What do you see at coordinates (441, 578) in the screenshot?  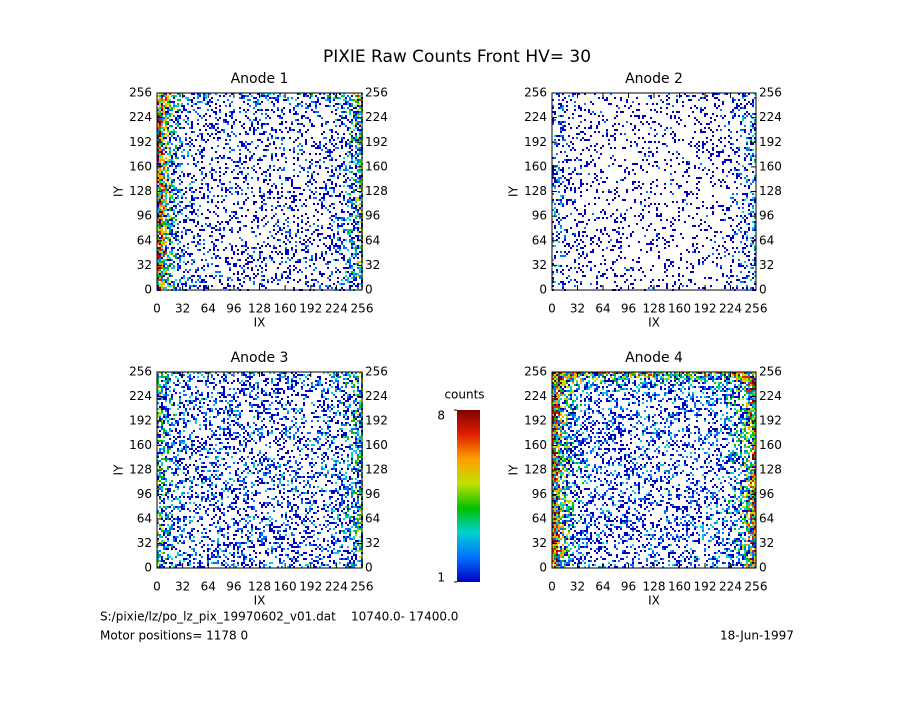 I see `colorbar-tick-label: 1` at bounding box center [441, 578].